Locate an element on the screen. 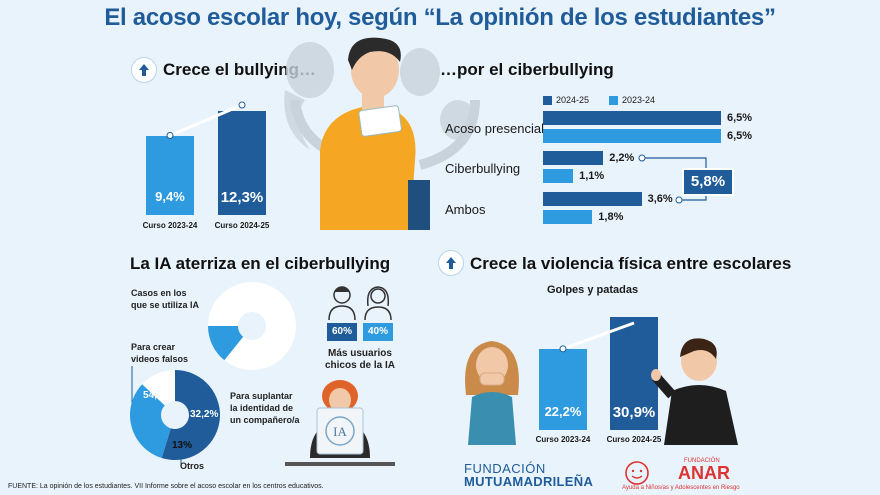 The height and width of the screenshot is (495, 880). scared-girl-illustration is located at coordinates (492, 393).